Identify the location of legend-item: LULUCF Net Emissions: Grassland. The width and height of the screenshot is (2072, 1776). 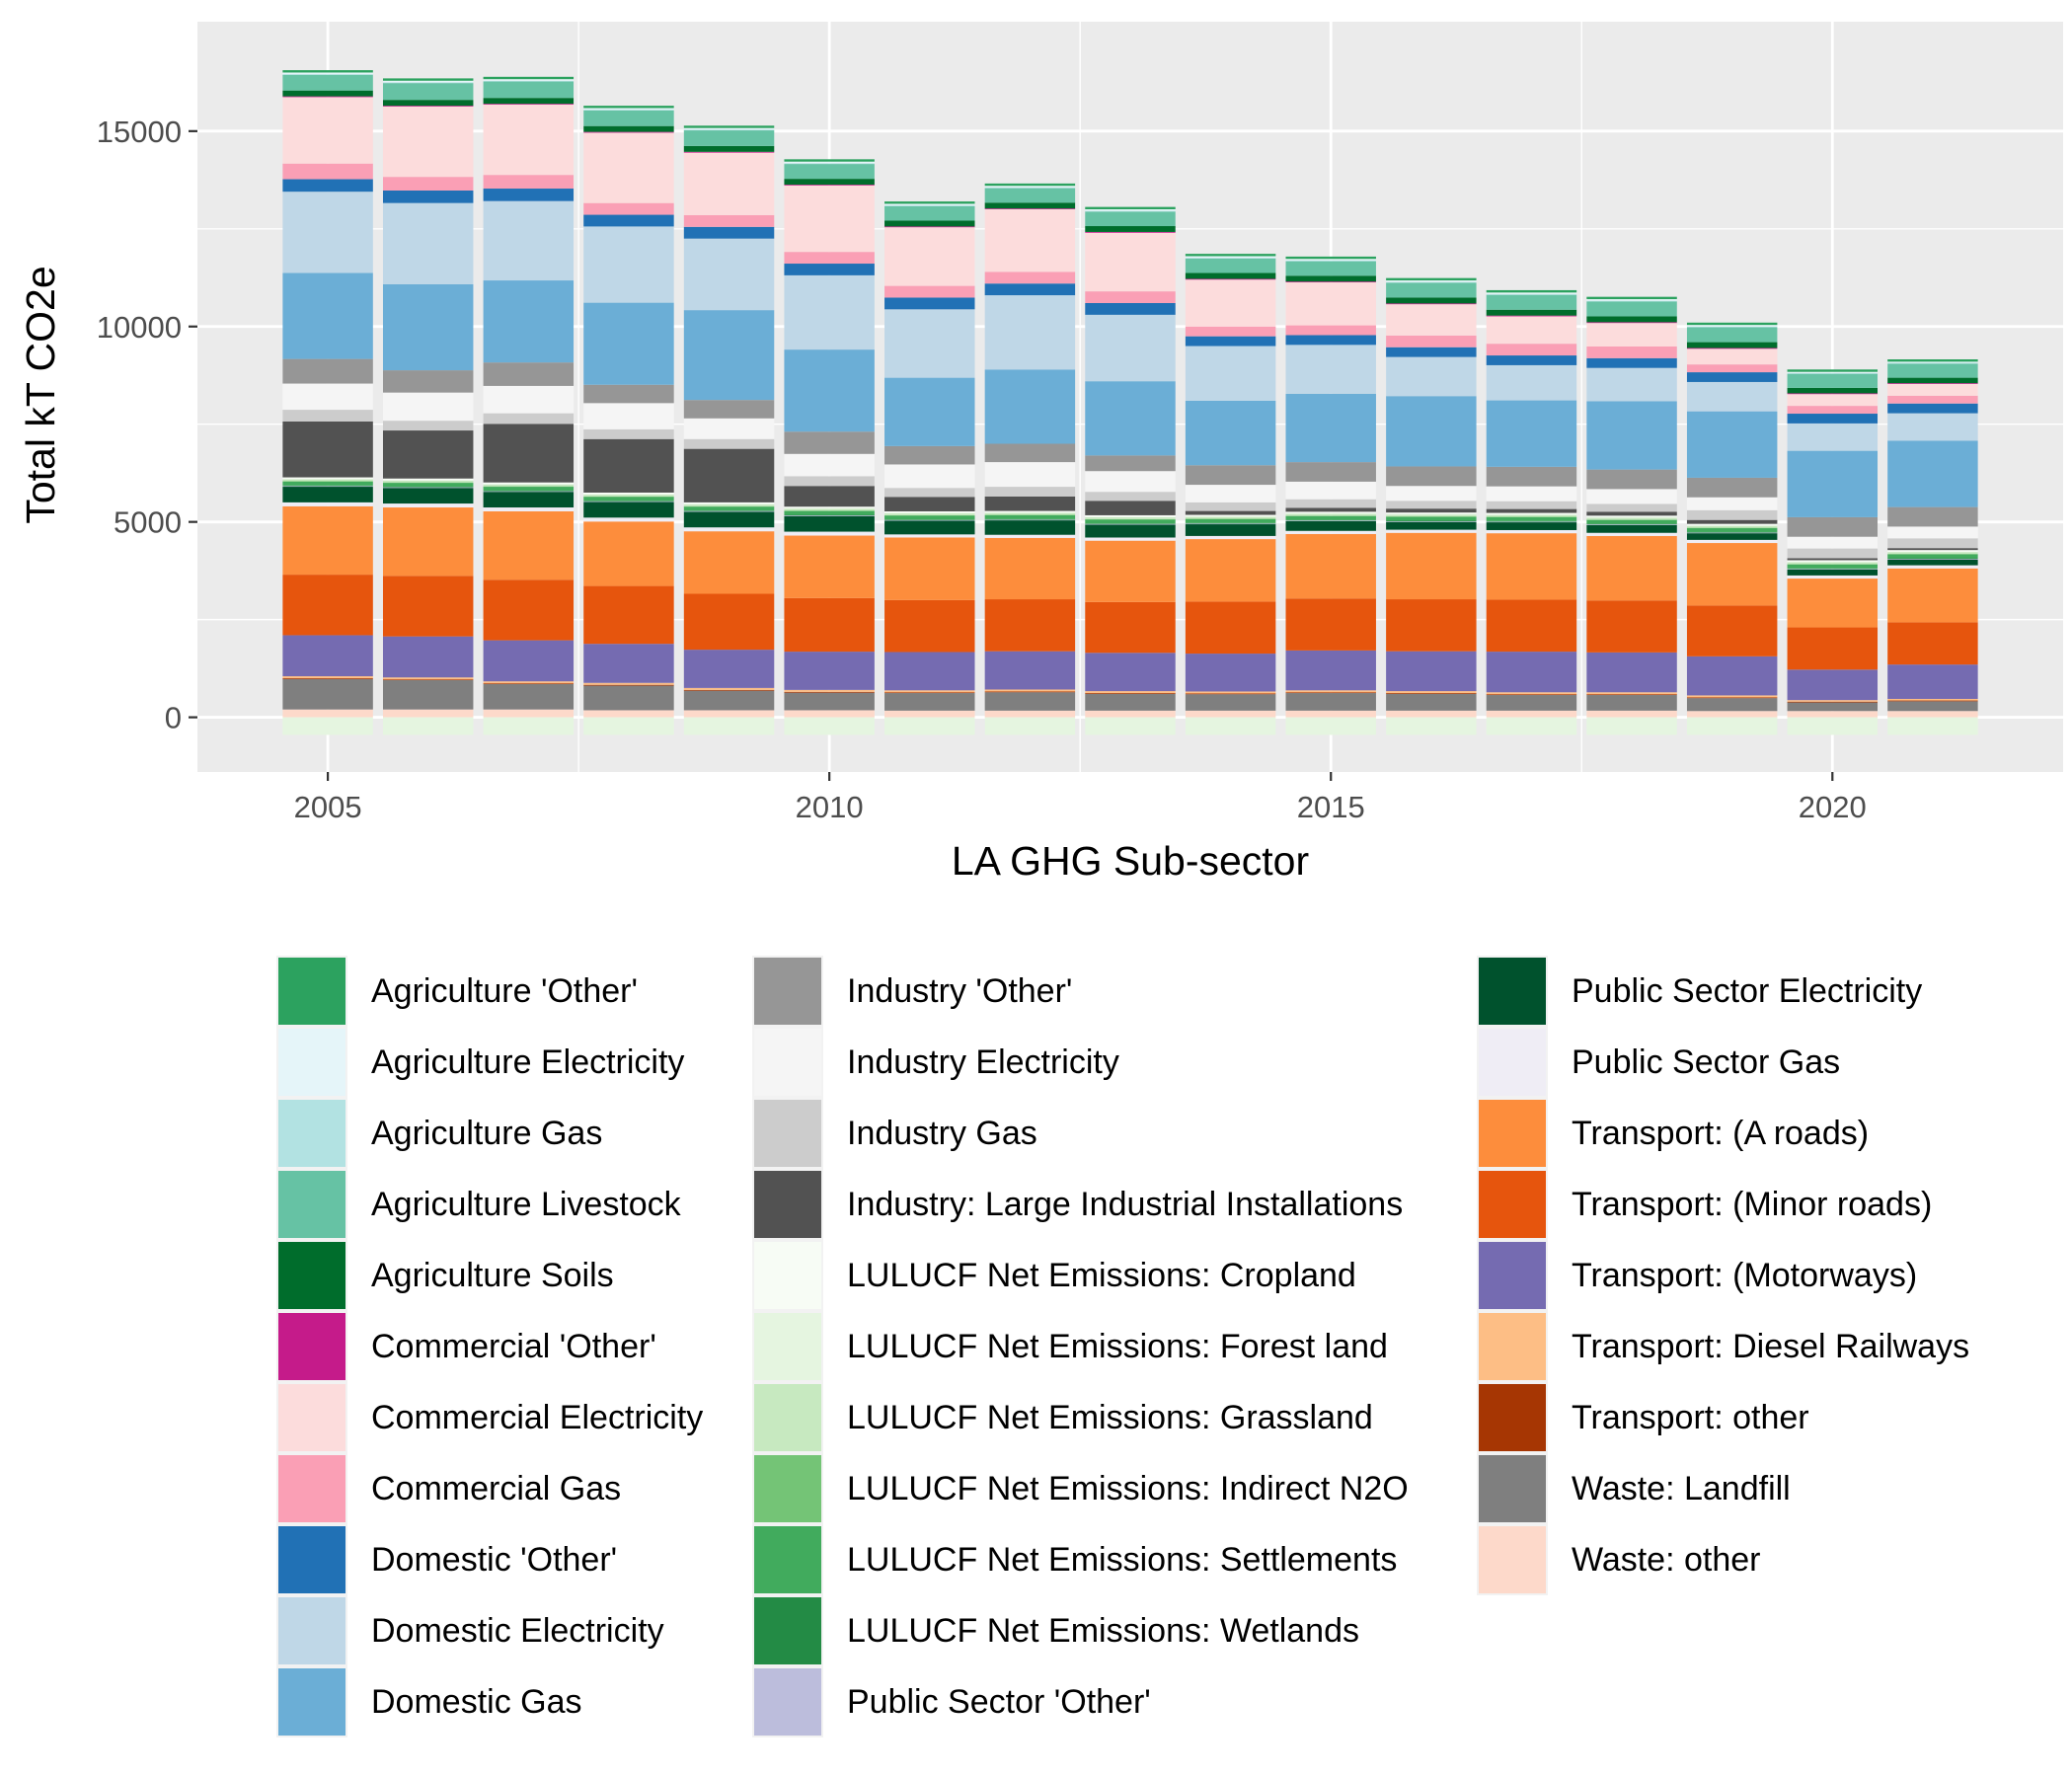
(1107, 1417).